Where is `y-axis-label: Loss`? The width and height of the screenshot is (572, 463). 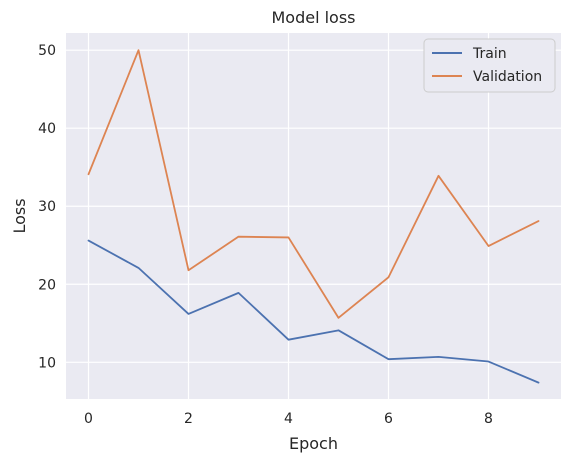 y-axis-label: Loss is located at coordinates (19, 215).